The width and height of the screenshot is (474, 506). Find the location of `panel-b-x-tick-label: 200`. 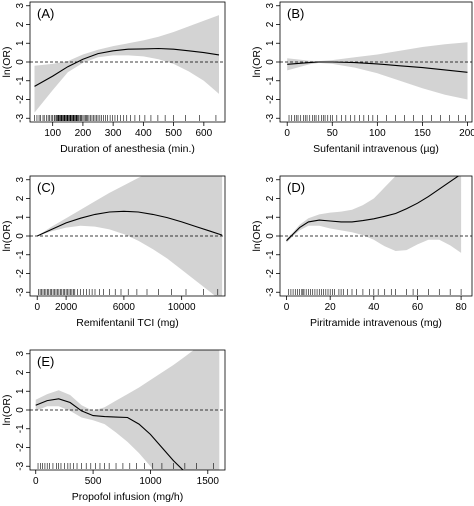

panel-b-x-tick-label: 200 is located at coordinates (466, 133).